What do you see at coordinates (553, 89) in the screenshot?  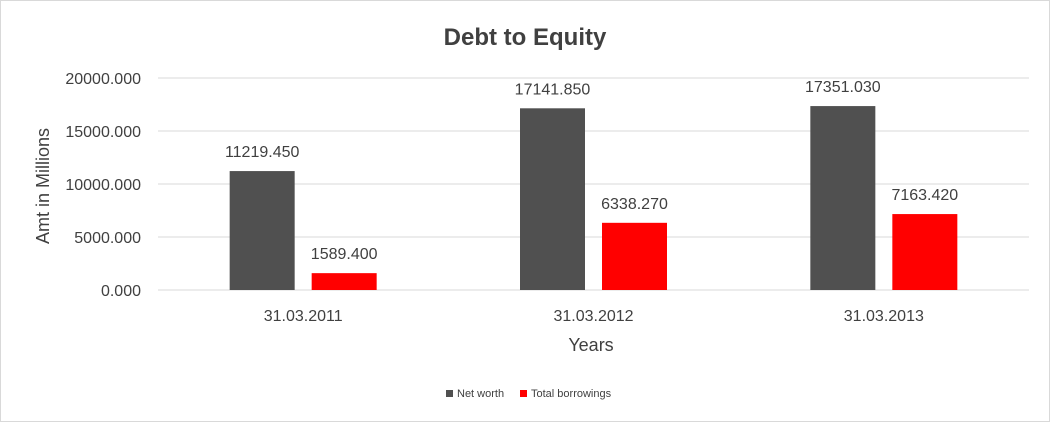 I see `data-label: 17141.850` at bounding box center [553, 89].